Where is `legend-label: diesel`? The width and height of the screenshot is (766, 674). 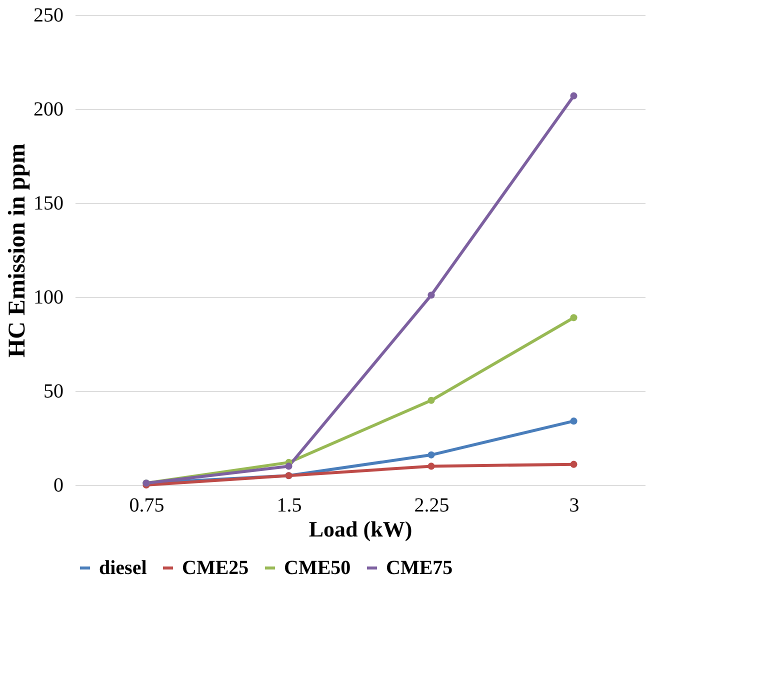
legend-label: diesel is located at coordinates (123, 568).